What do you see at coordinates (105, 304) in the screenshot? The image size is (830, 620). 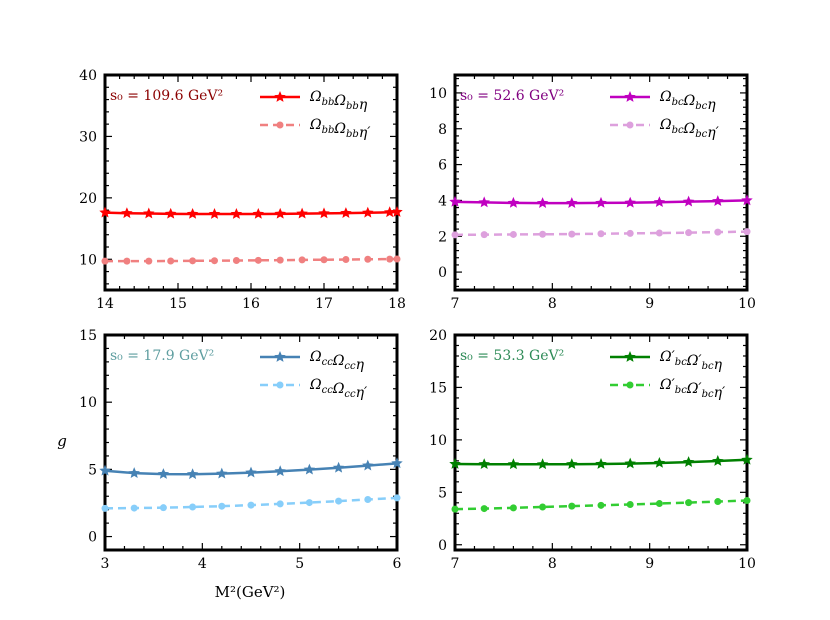 I see `x-tick-label: 14` at bounding box center [105, 304].